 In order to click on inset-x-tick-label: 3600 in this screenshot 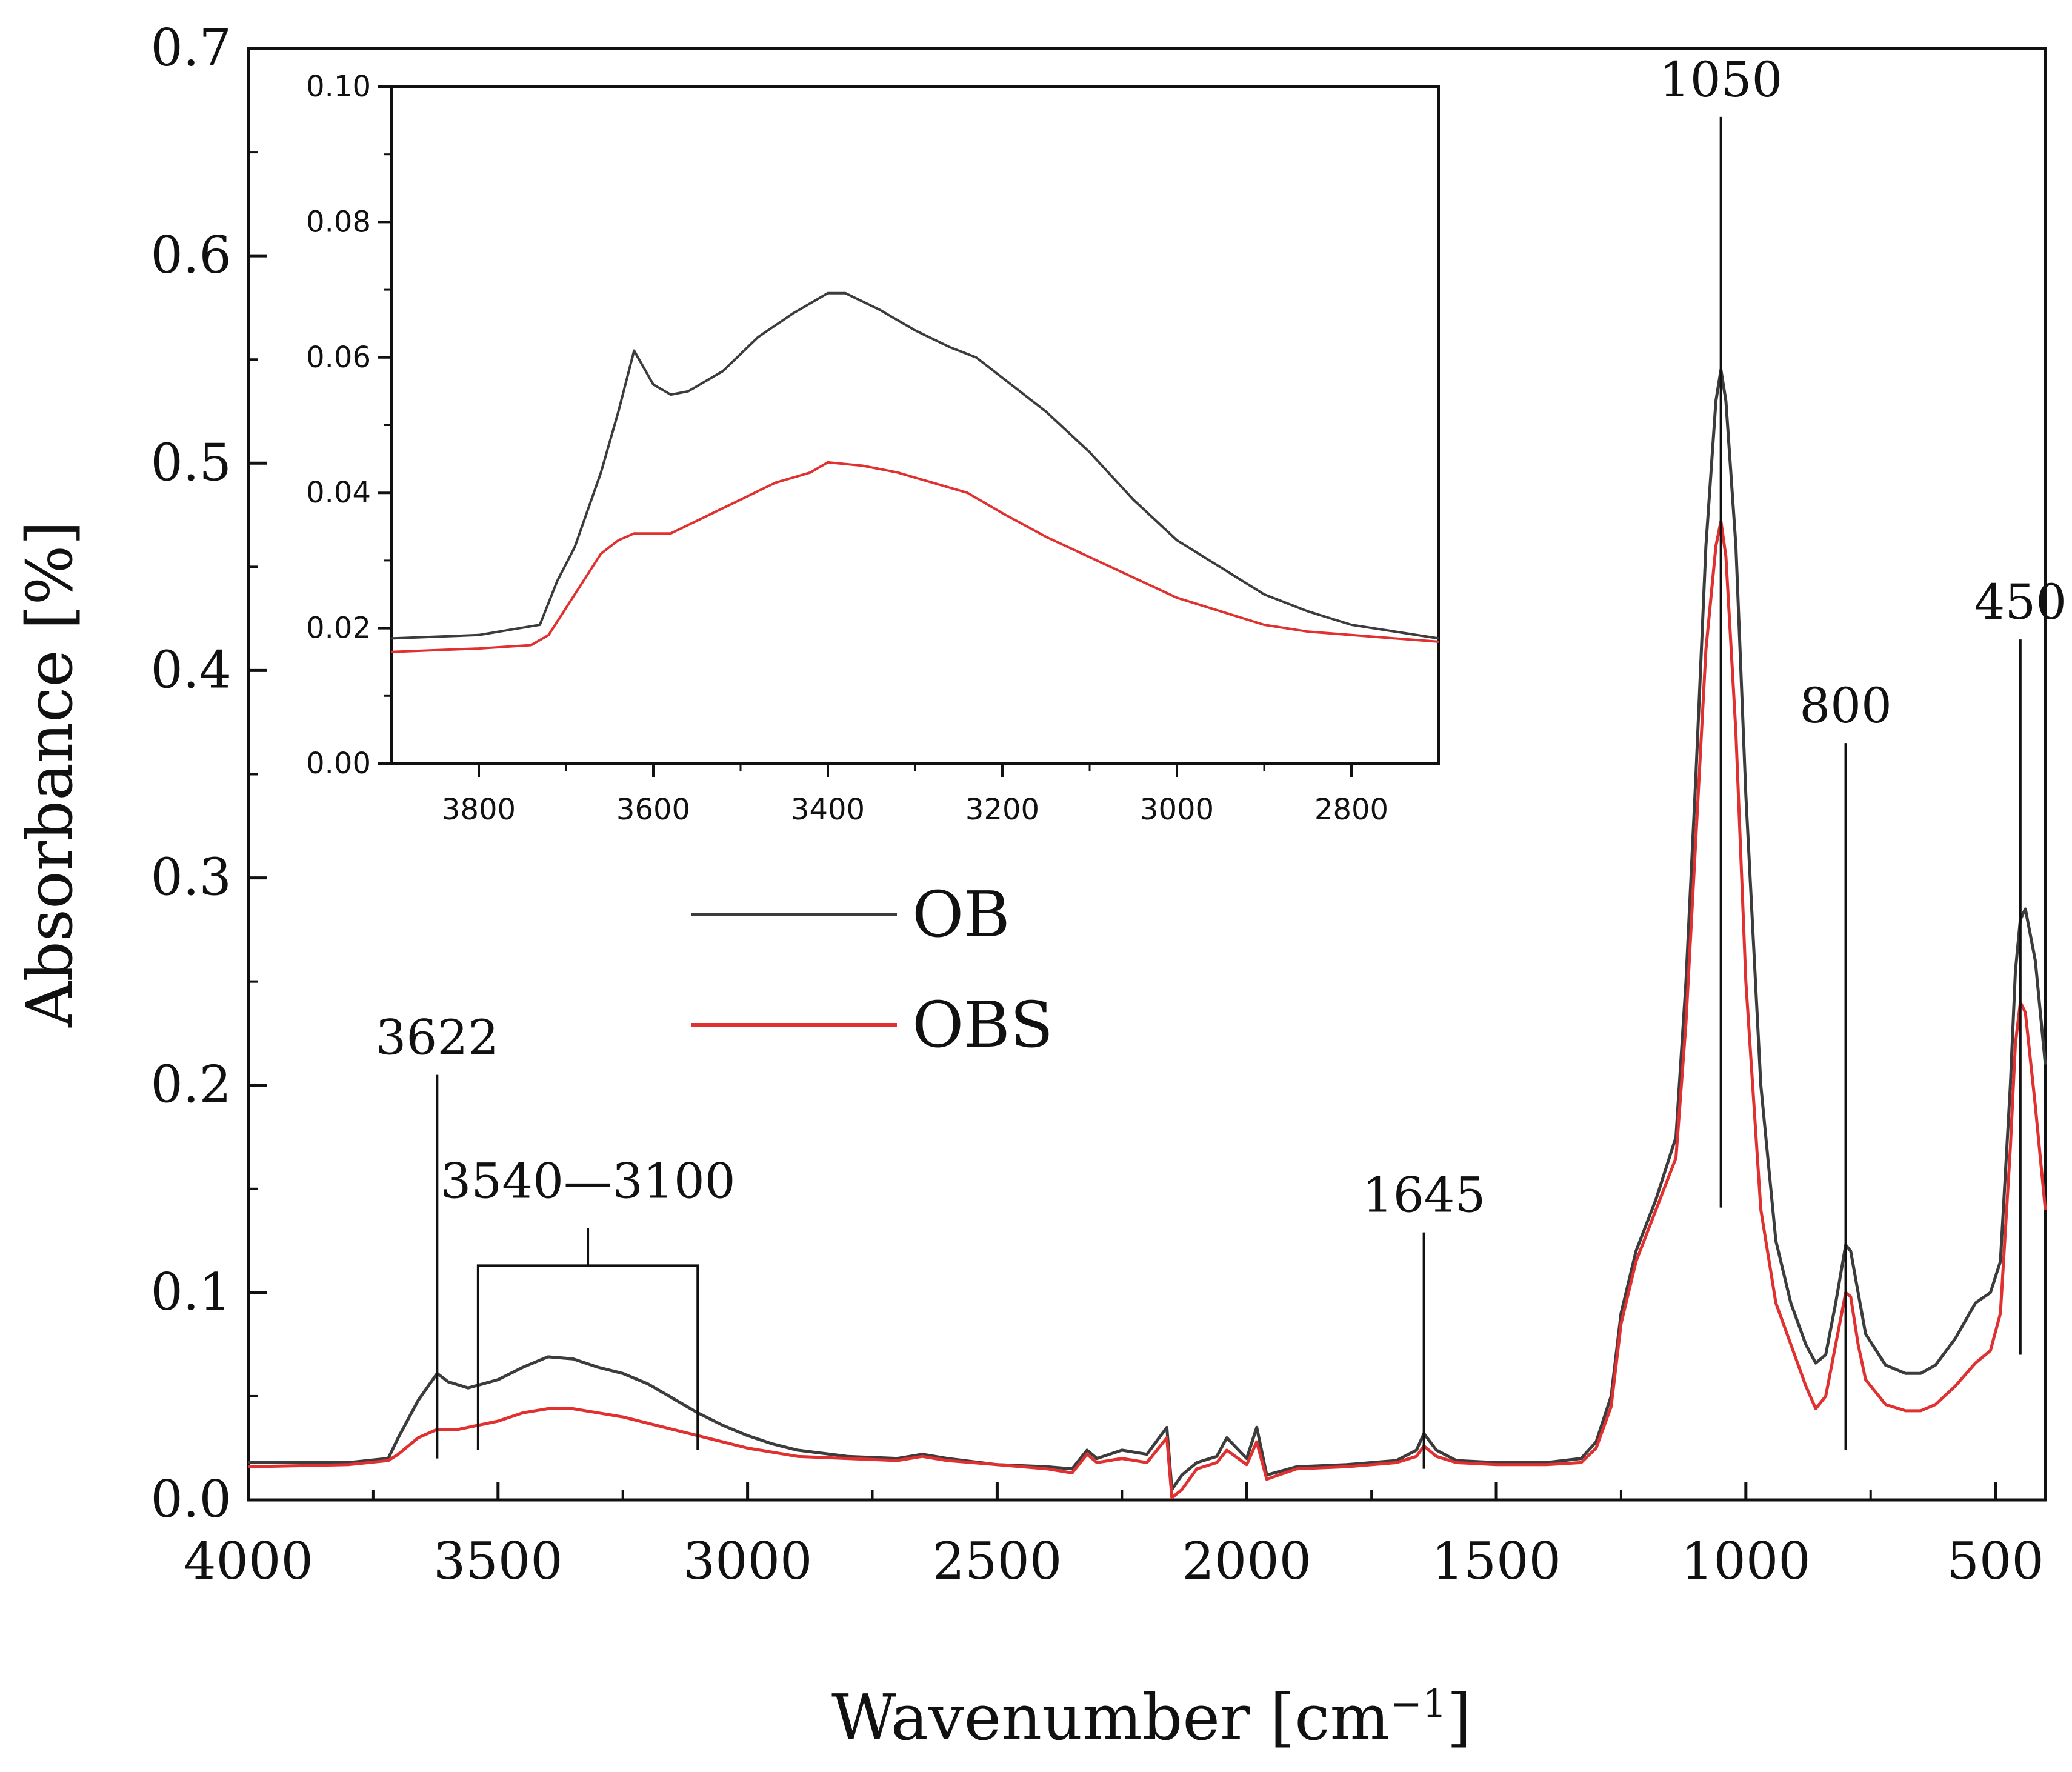, I will do `click(653, 810)`.